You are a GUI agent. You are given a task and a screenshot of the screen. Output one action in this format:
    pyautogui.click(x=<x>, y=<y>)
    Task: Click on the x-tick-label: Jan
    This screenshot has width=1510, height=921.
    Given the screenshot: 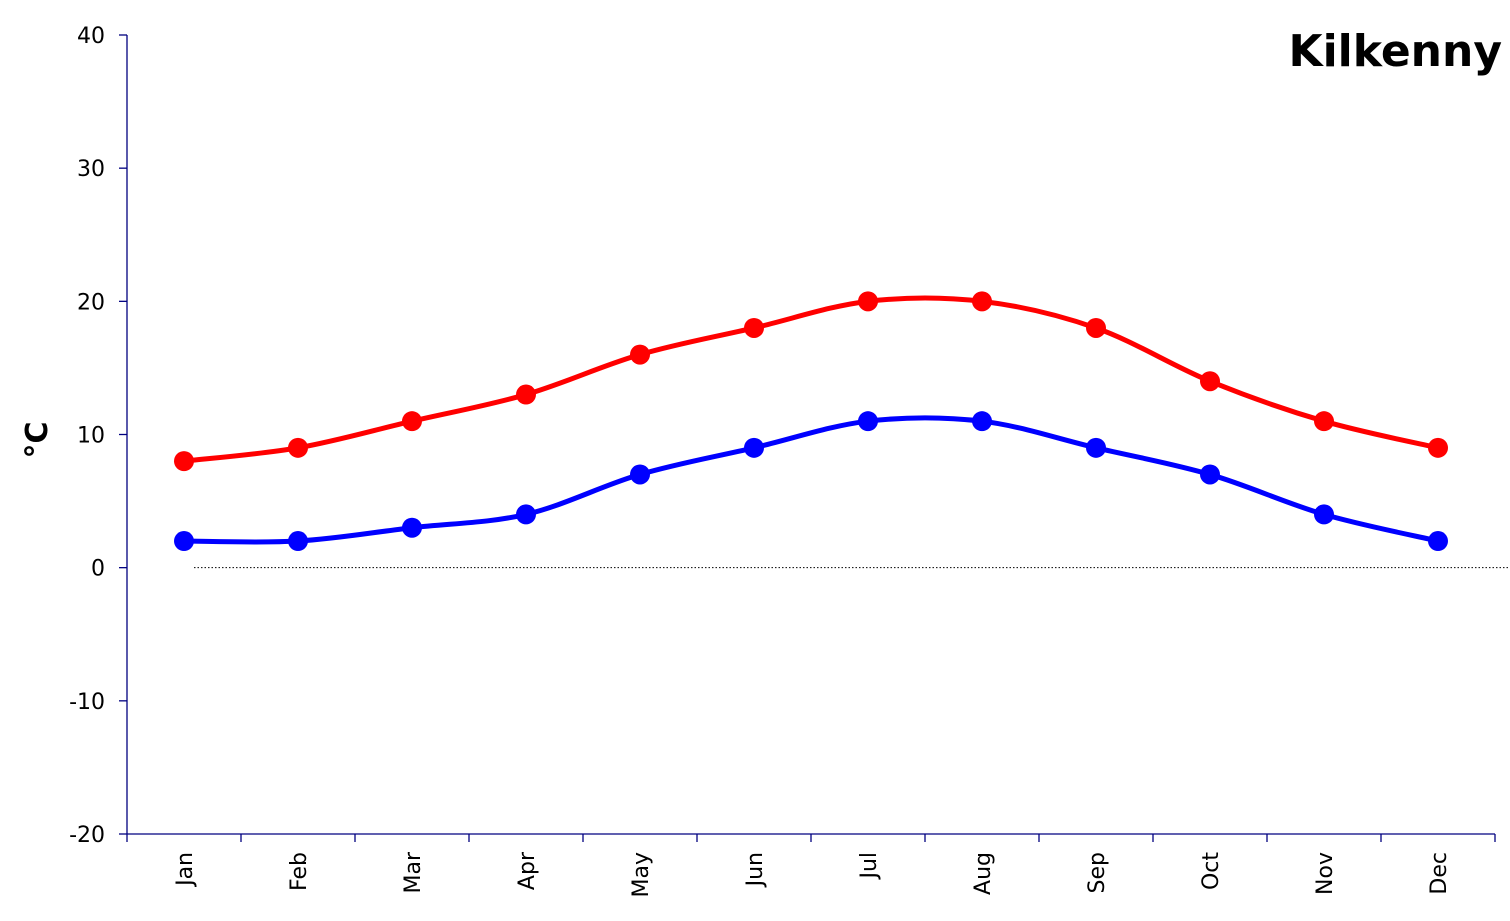 What is the action you would take?
    pyautogui.click(x=185, y=870)
    